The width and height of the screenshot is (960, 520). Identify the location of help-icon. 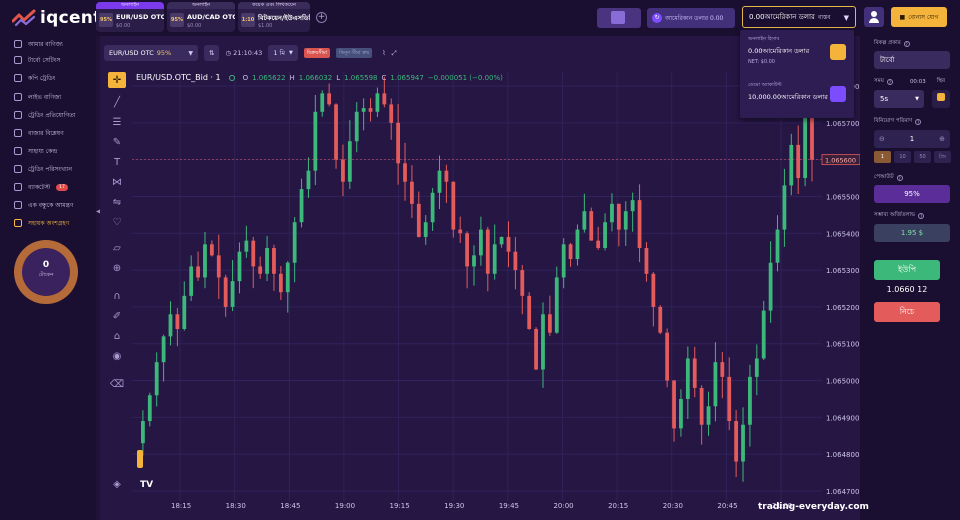
(18, 151).